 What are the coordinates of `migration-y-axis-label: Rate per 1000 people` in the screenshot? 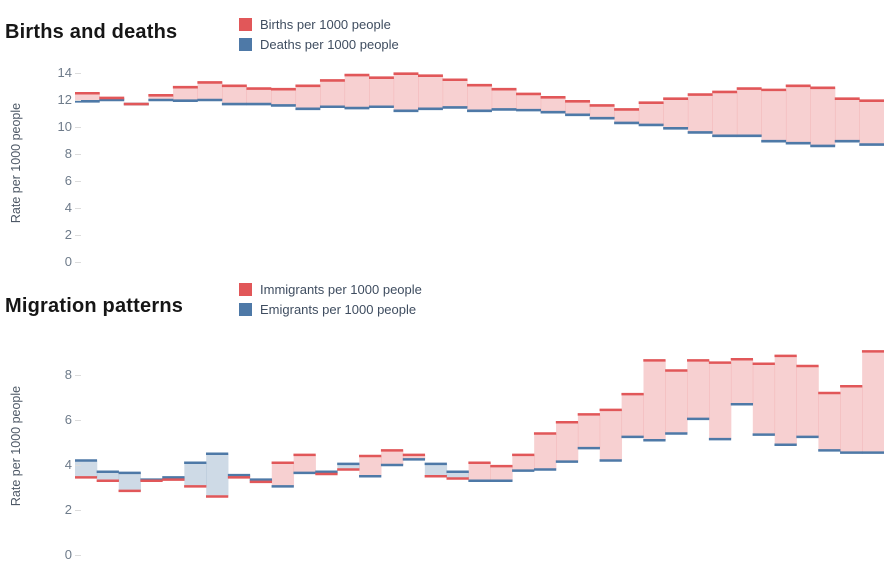 It's located at (16, 446).